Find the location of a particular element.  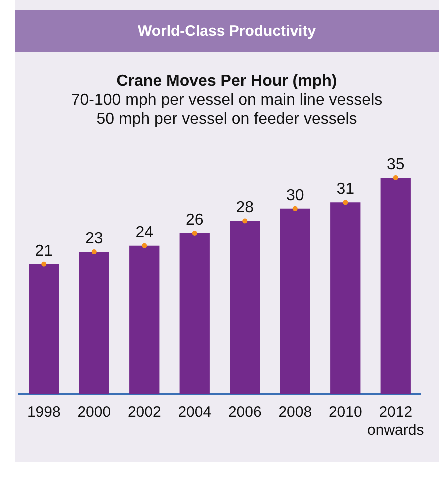

x-tick-label: 2010 is located at coordinates (345, 413).